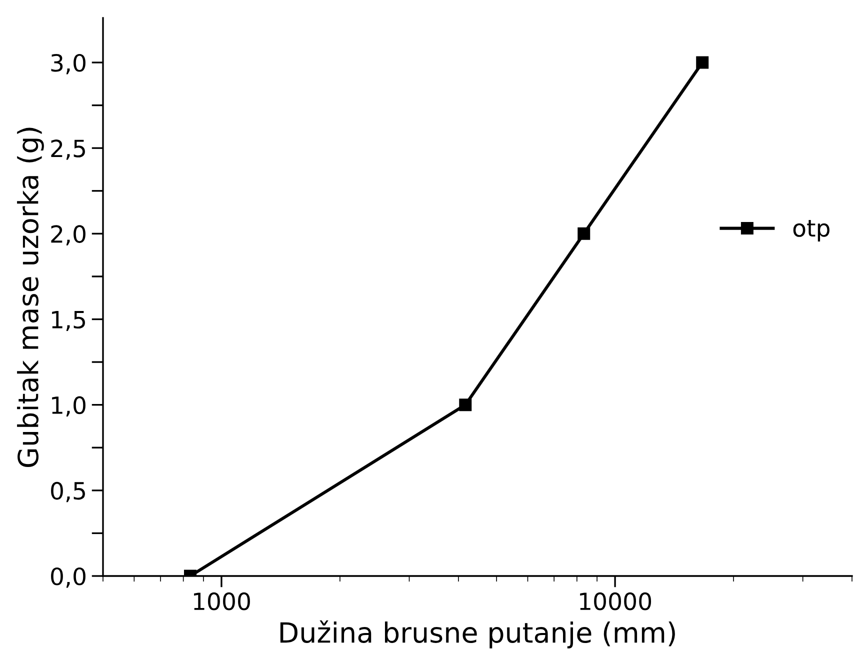 This screenshot has width=855, height=659. I want to click on x-axis-title: Dužina brusne putanje (mm), so click(477, 634).